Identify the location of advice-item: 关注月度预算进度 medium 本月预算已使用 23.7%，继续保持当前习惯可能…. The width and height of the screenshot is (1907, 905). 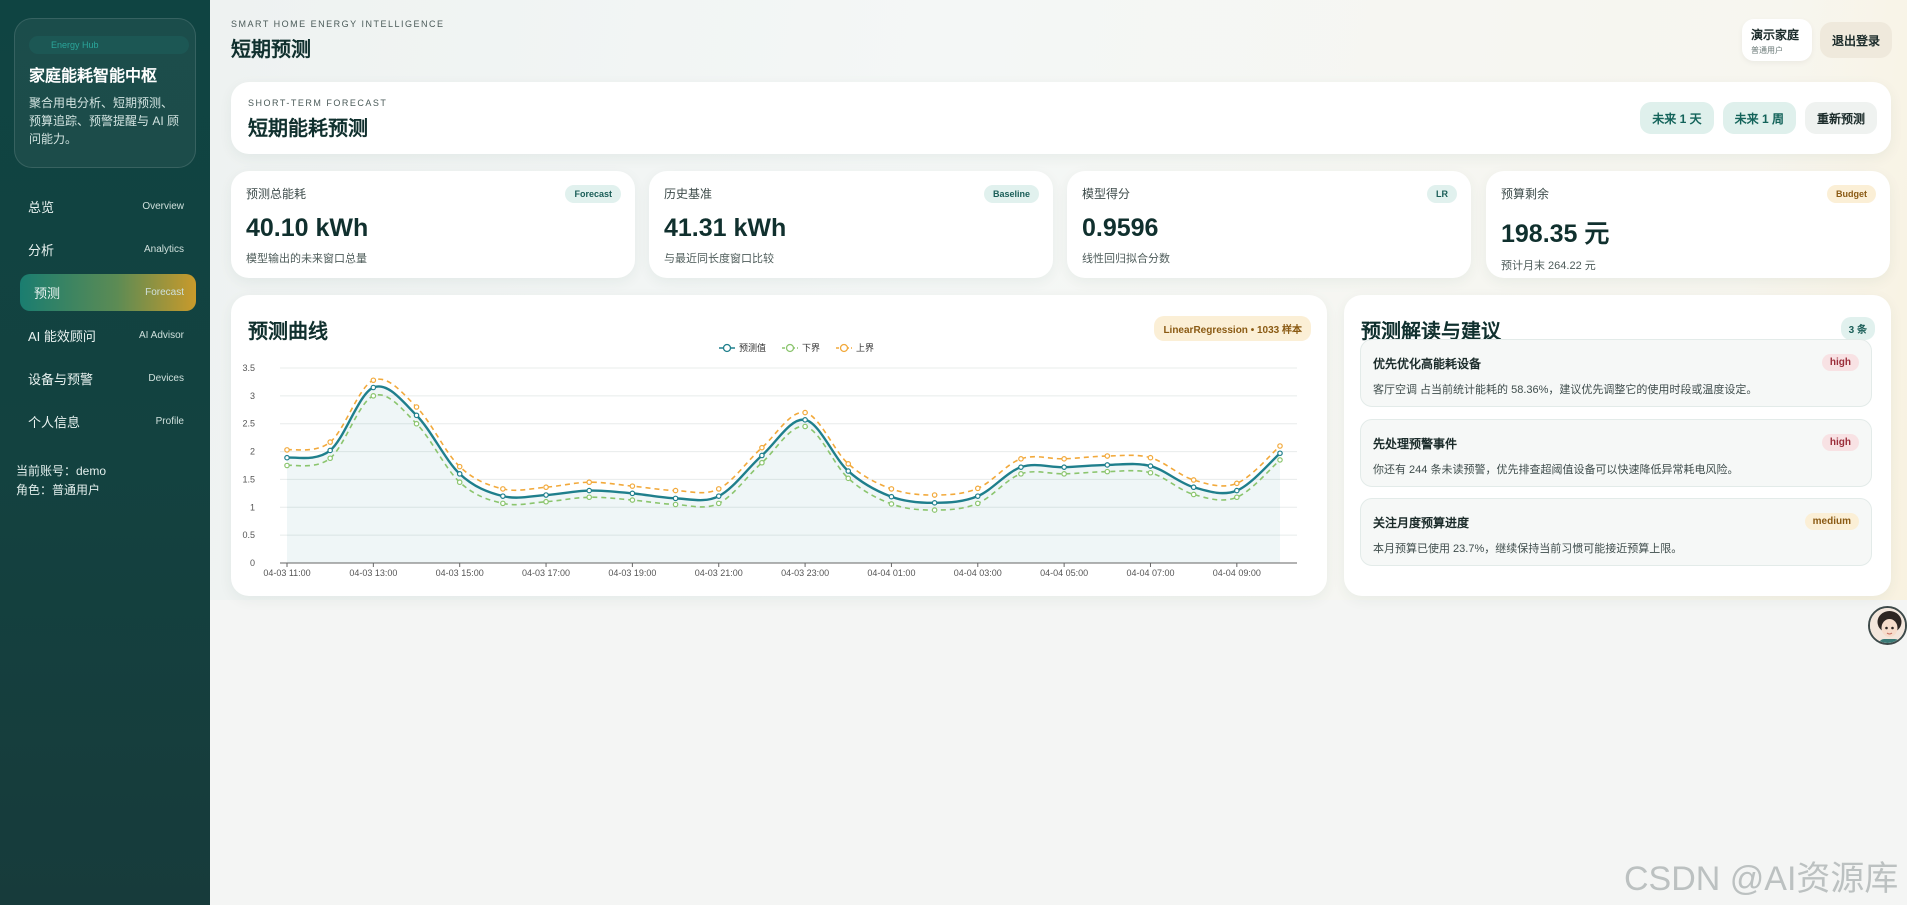
(1616, 532).